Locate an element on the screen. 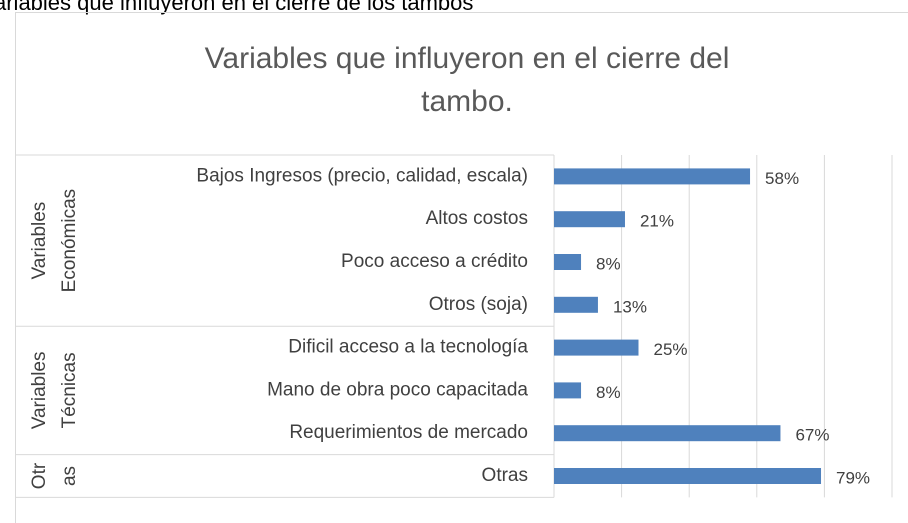 This screenshot has width=908, height=523. value-label: 13% is located at coordinates (630, 306).